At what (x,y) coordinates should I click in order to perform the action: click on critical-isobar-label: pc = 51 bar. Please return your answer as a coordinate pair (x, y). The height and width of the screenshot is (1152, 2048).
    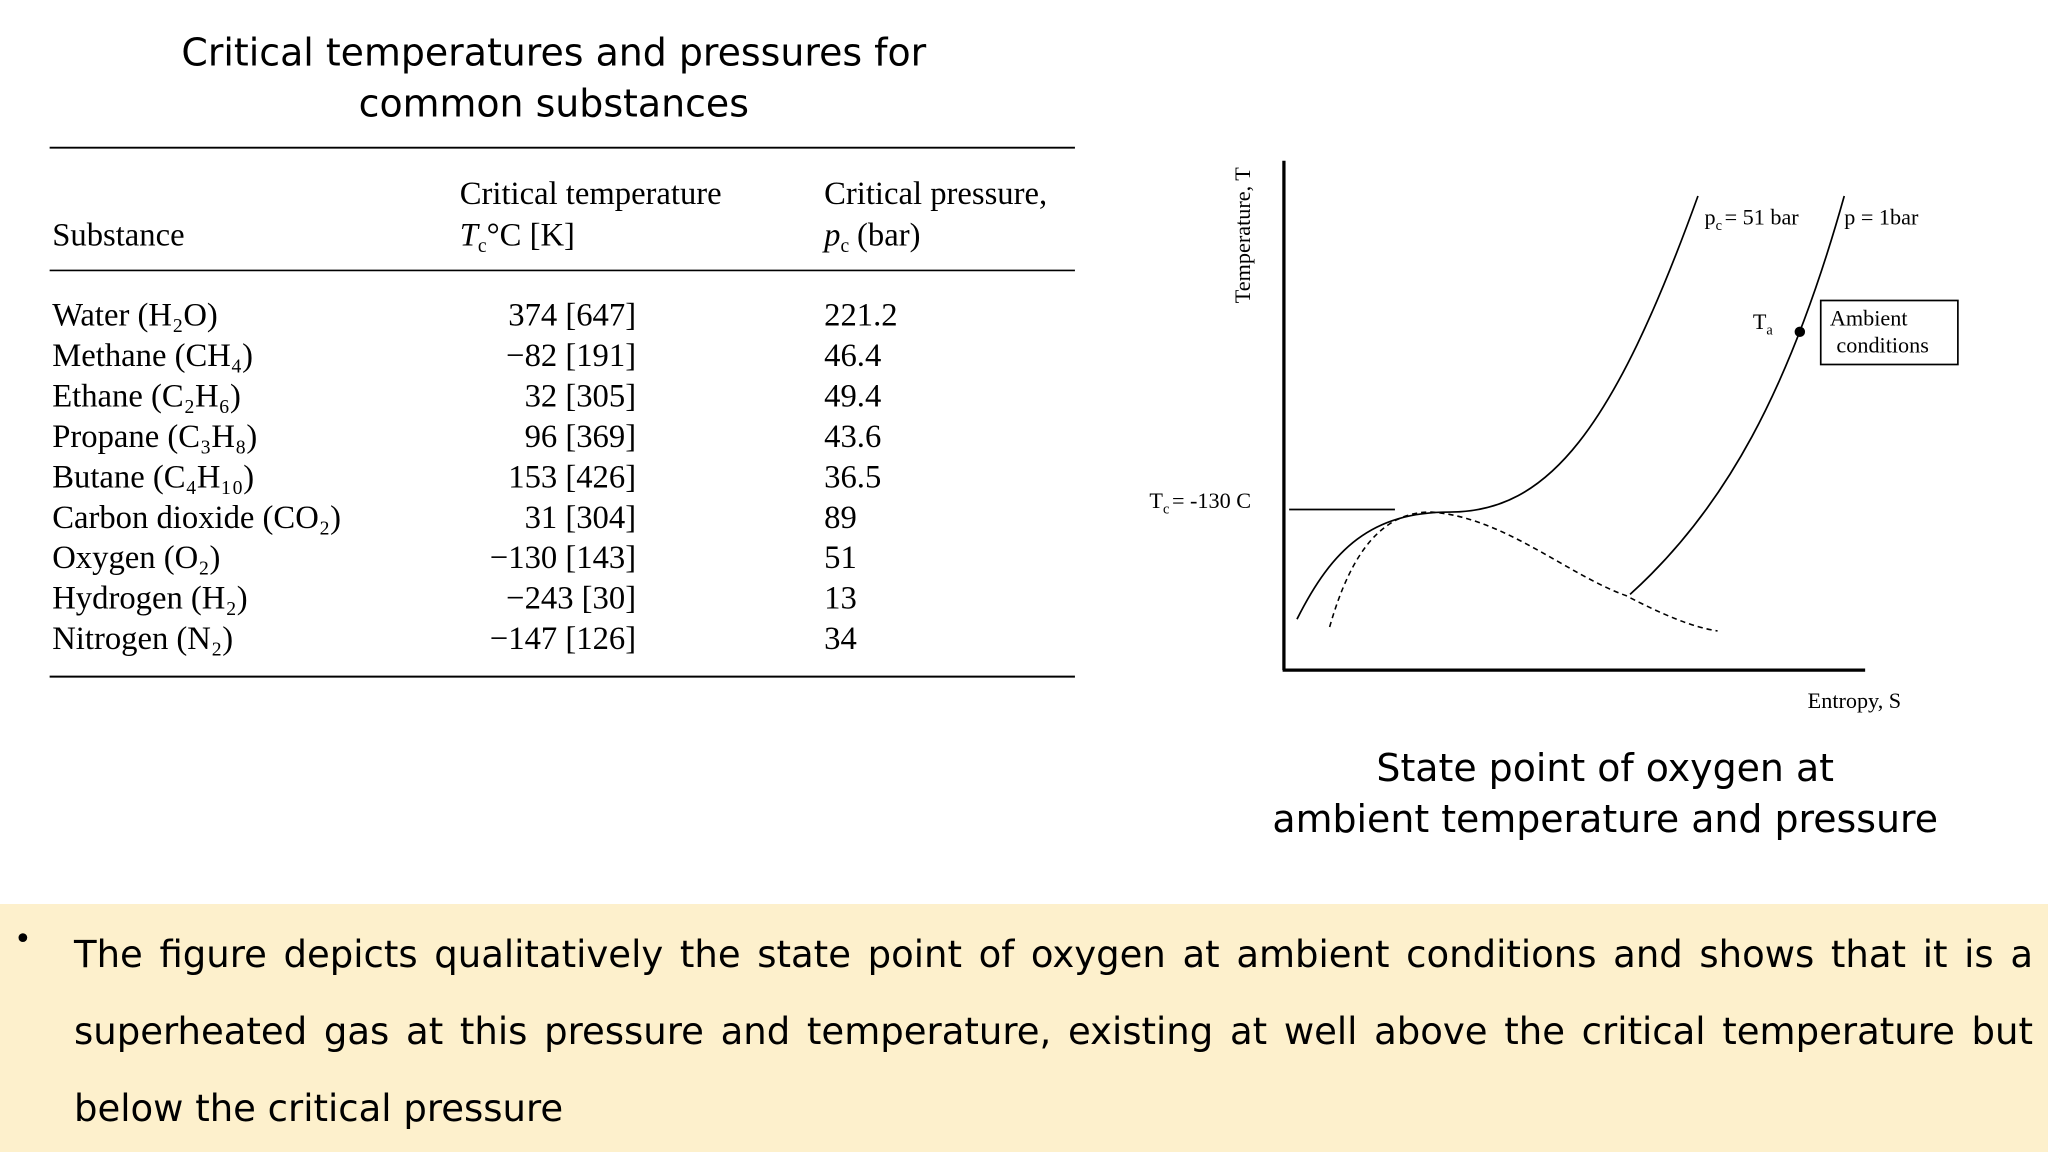
    Looking at the image, I should click on (1751, 219).